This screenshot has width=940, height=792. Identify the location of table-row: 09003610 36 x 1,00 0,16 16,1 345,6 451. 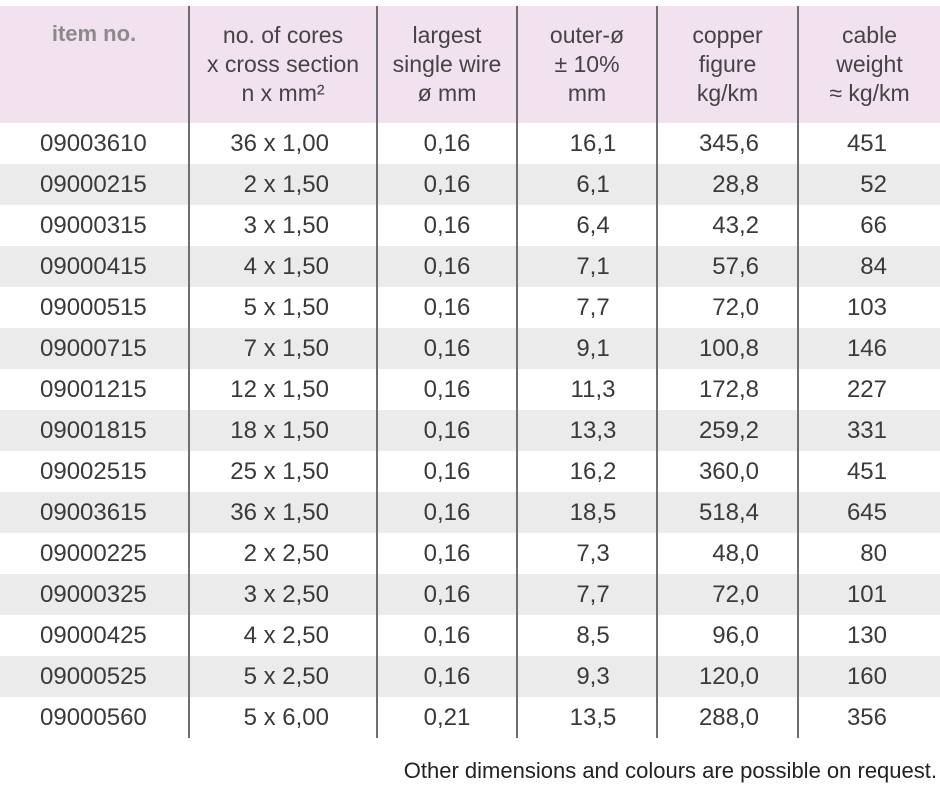
(470, 143).